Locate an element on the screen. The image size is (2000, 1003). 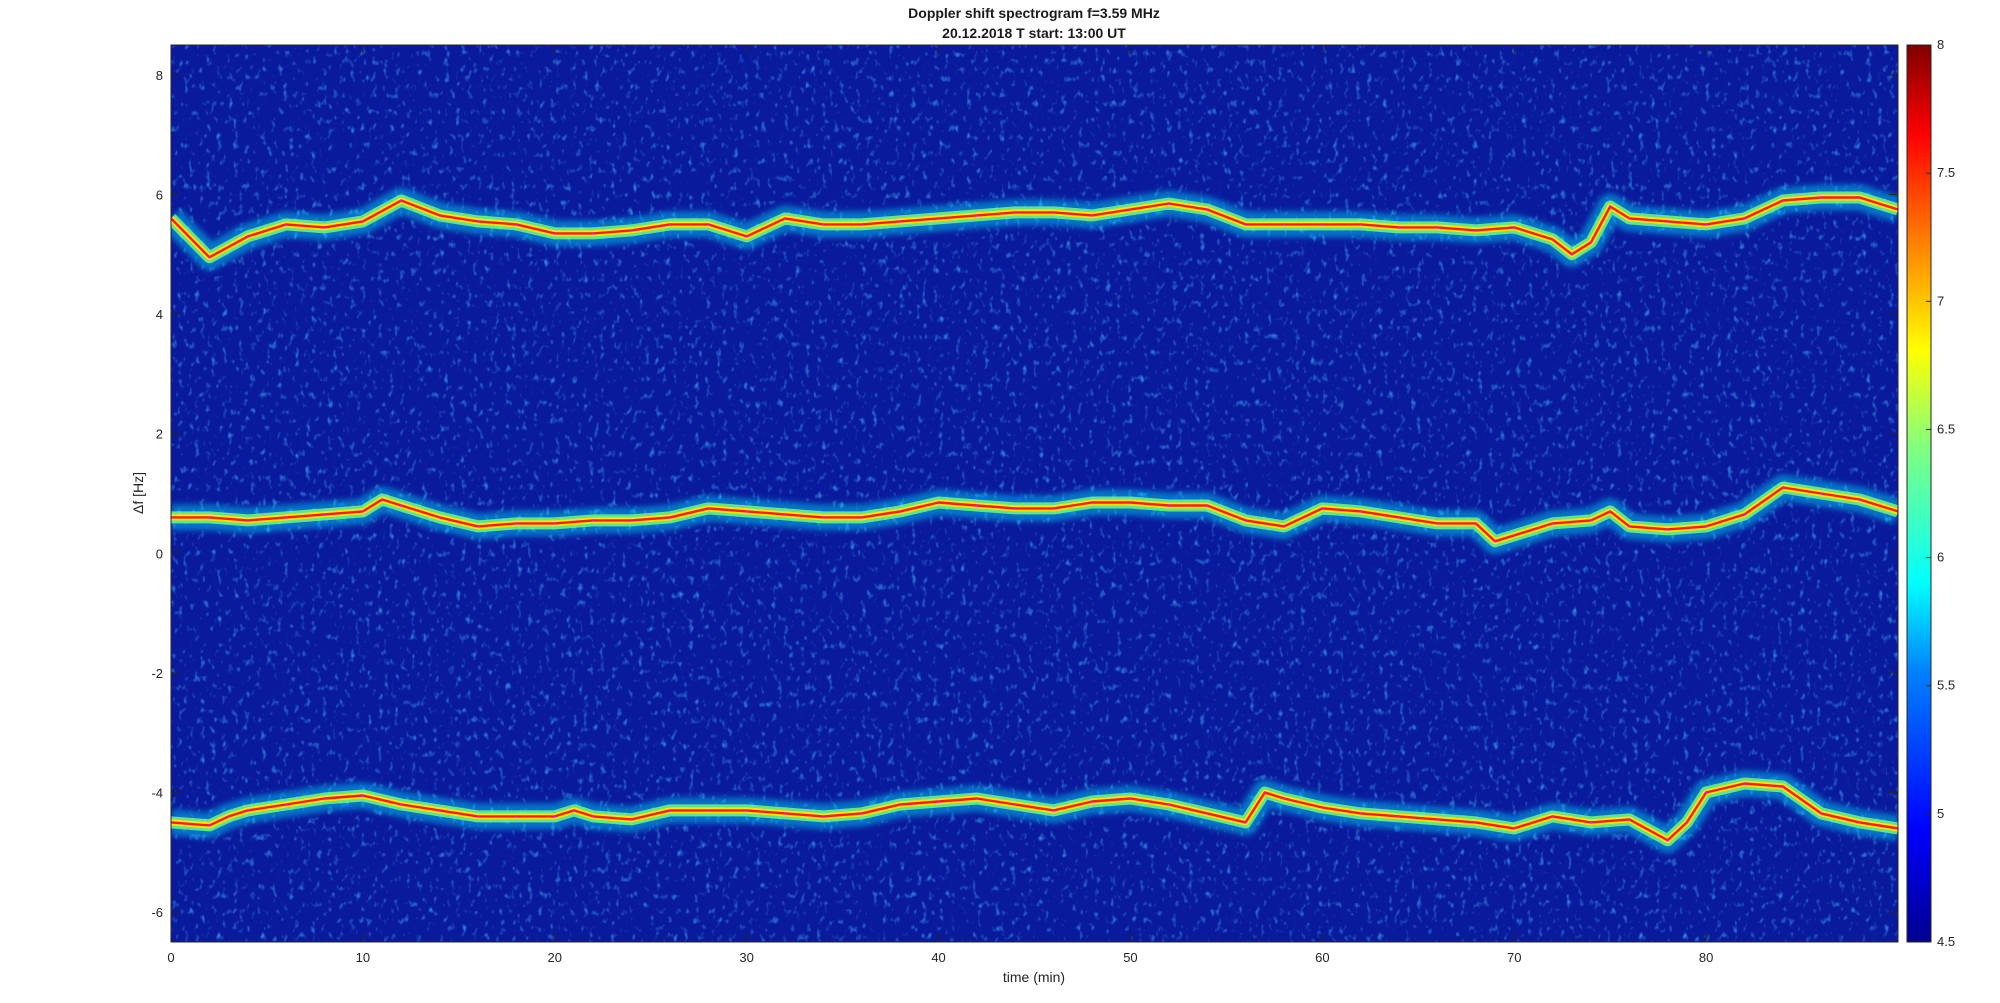
colorbar-tick-label: 7 is located at coordinates (1940, 300).